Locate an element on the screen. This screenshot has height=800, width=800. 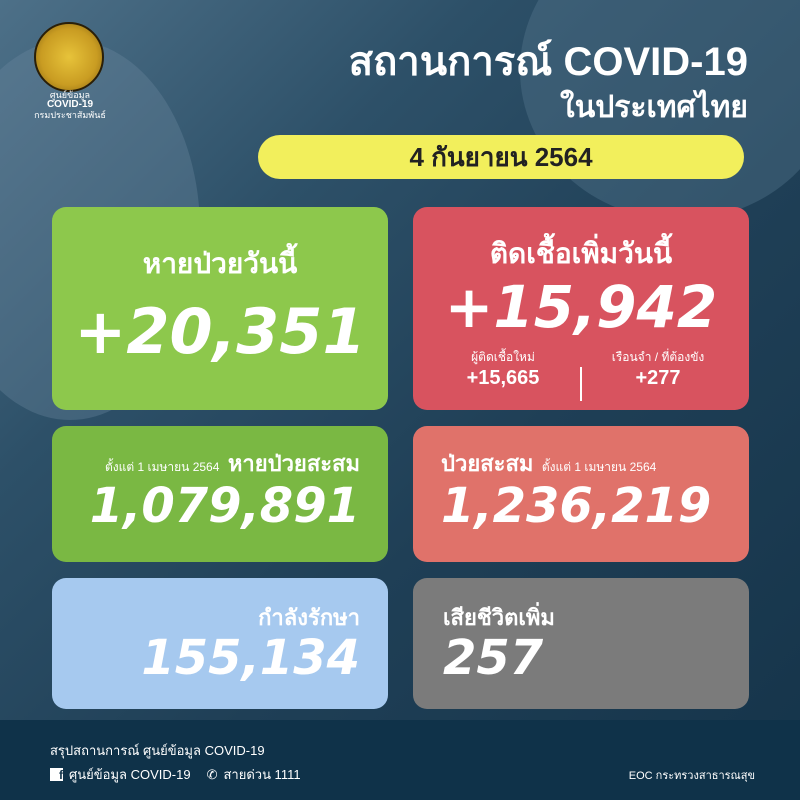
breakdown-value: +15,665 is located at coordinates (503, 378).